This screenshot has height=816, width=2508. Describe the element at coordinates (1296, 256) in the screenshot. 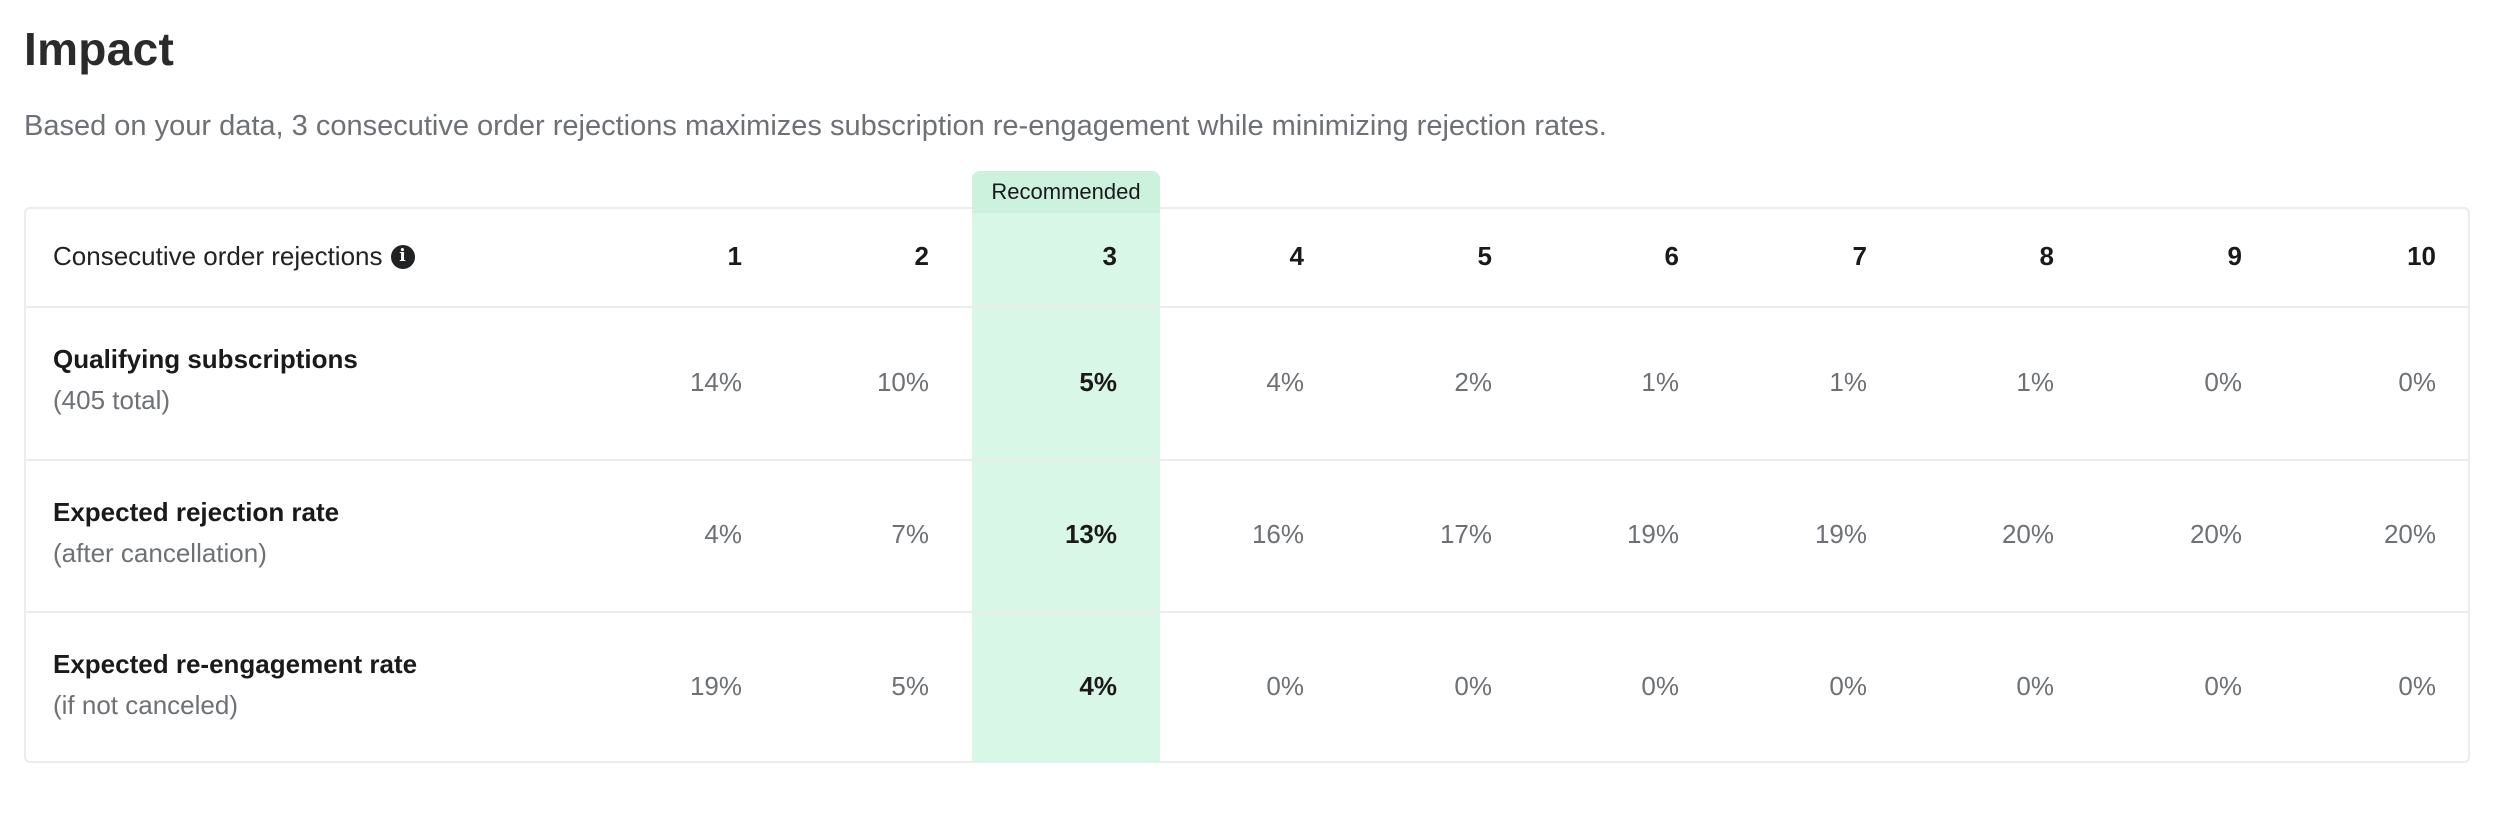

I see `column-header-4: 4` at that location.